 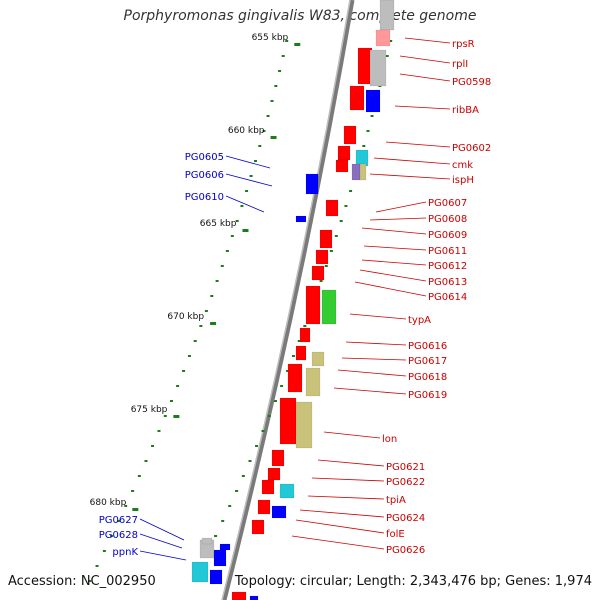 I want to click on gene-label-rpsr: rpsR, so click(x=463, y=44).